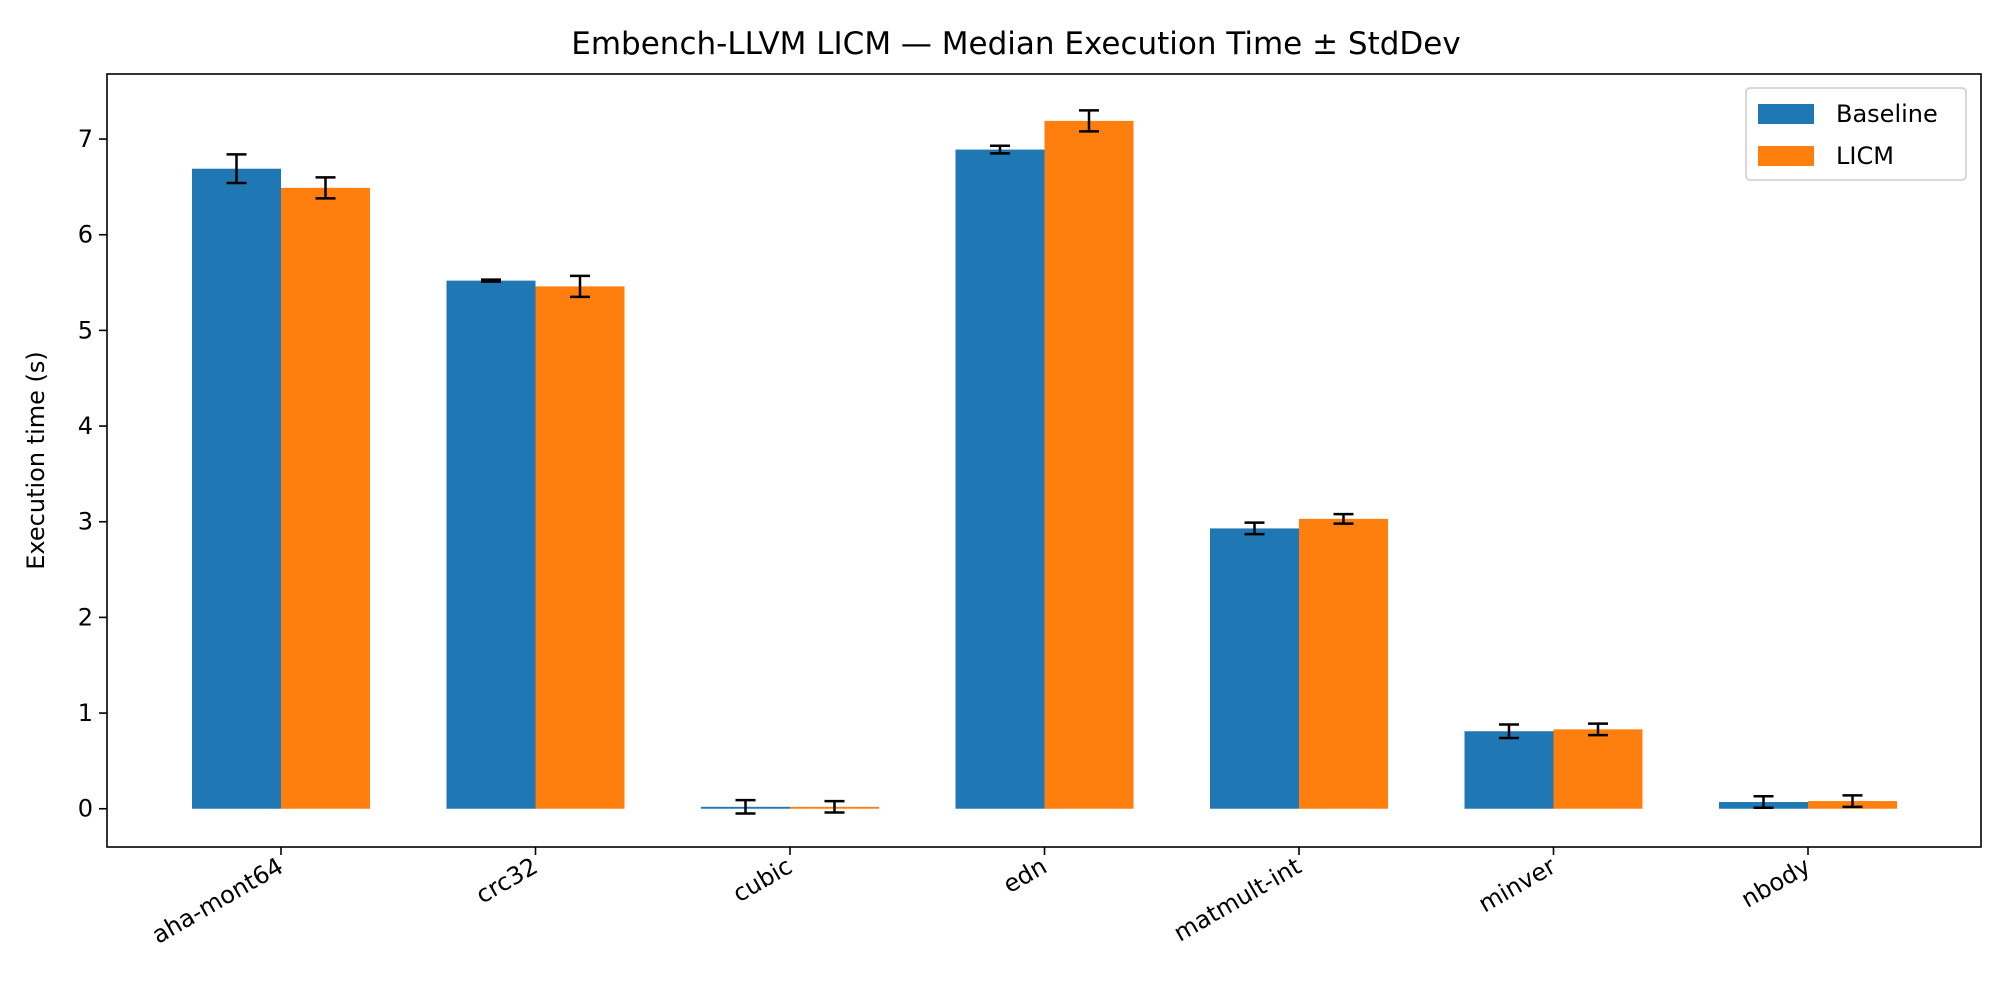 The image size is (2000, 1000). Describe the element at coordinates (1865, 156) in the screenshot. I see `legend-label-licm: LICM` at that location.